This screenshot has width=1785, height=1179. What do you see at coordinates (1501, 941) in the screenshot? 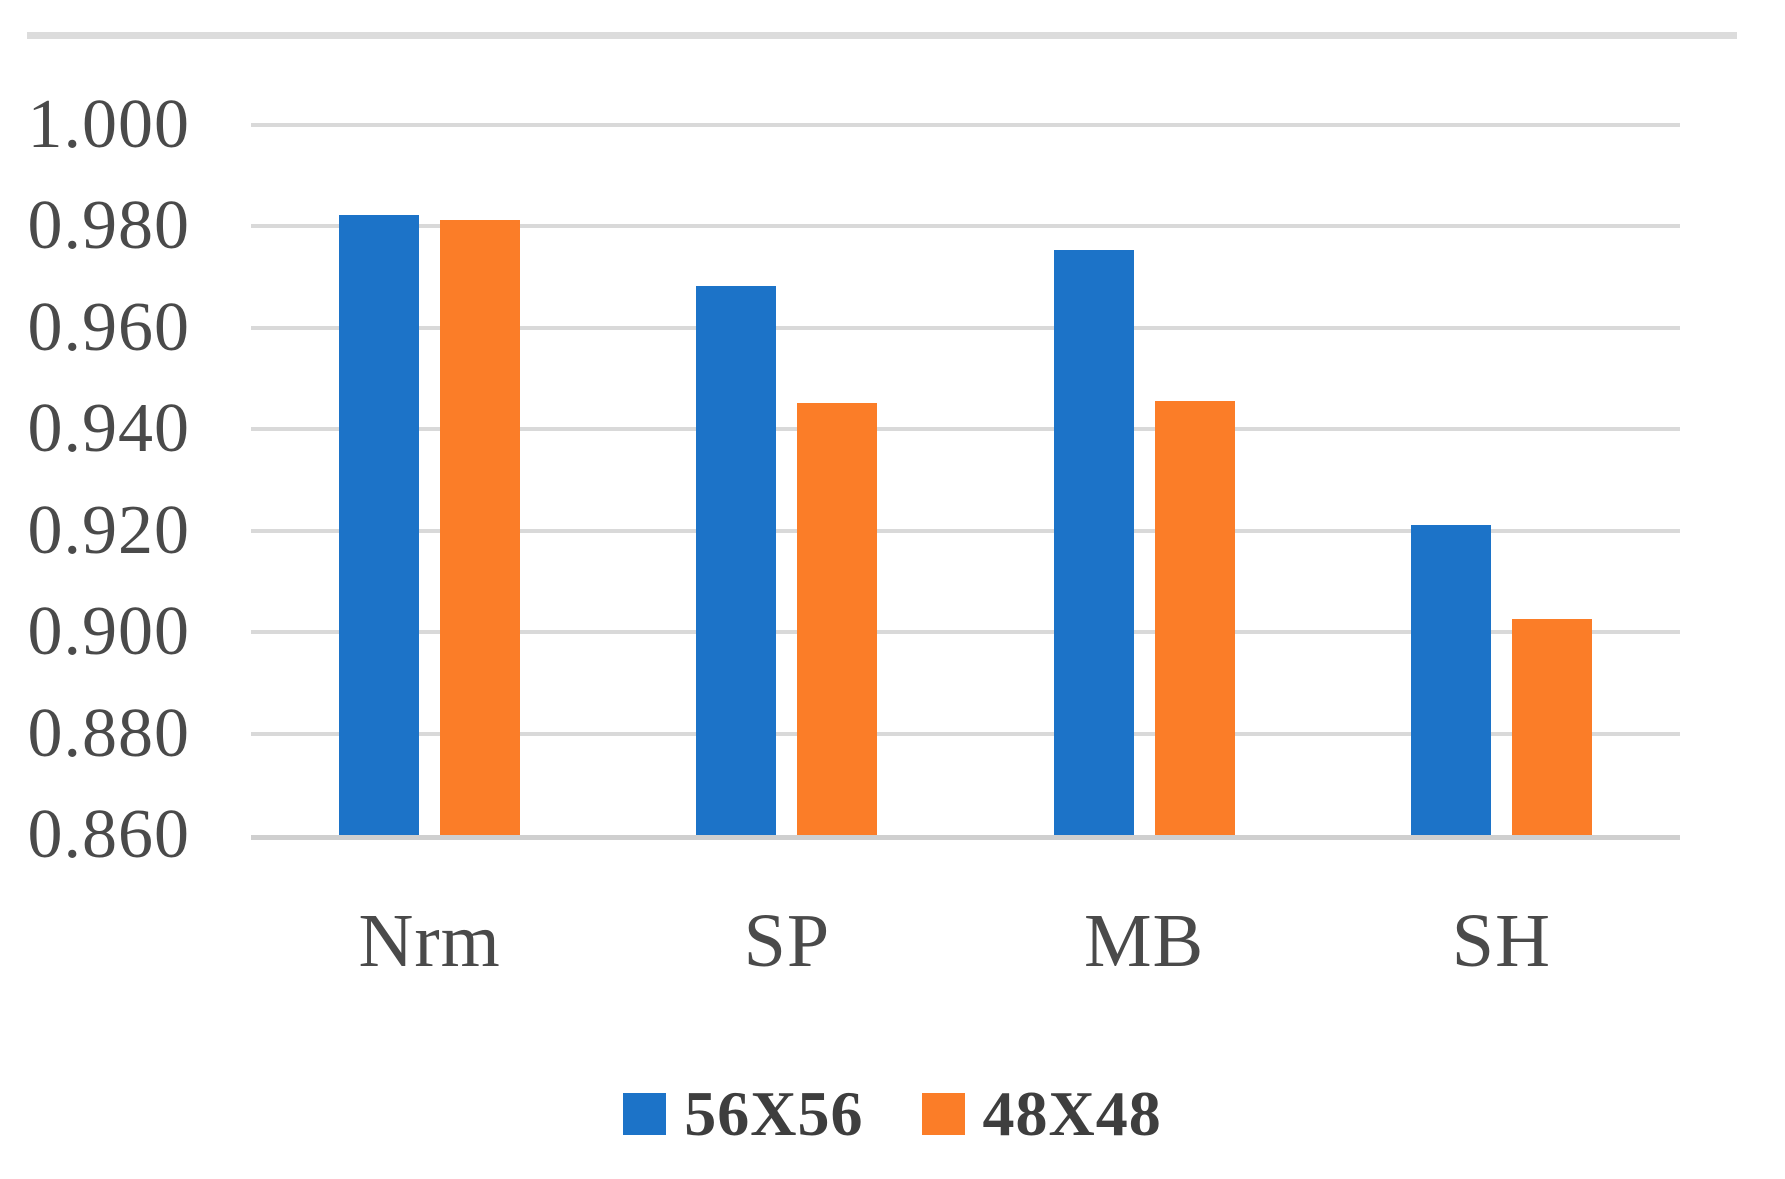
I see `x-category-label-sh: SH` at bounding box center [1501, 941].